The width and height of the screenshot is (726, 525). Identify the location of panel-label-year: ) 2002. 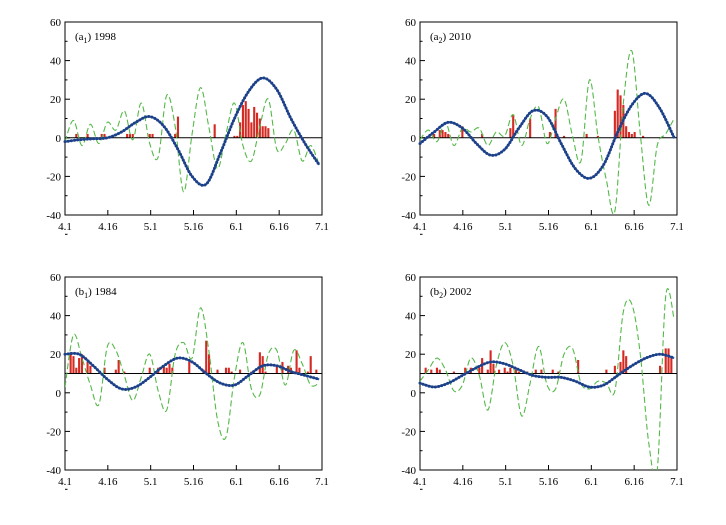
(457, 292).